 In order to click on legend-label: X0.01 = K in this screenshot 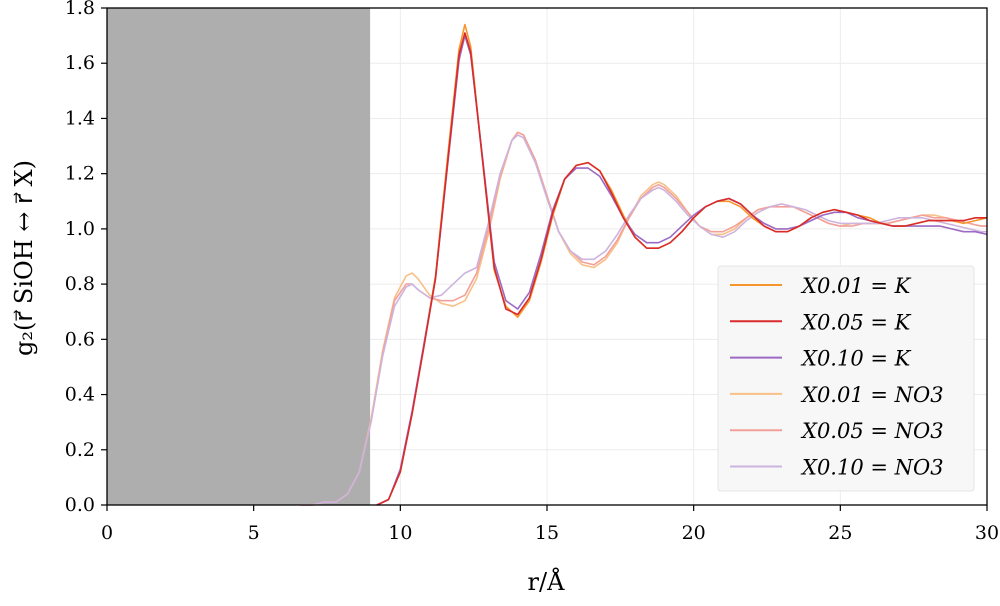, I will do `click(856, 286)`.